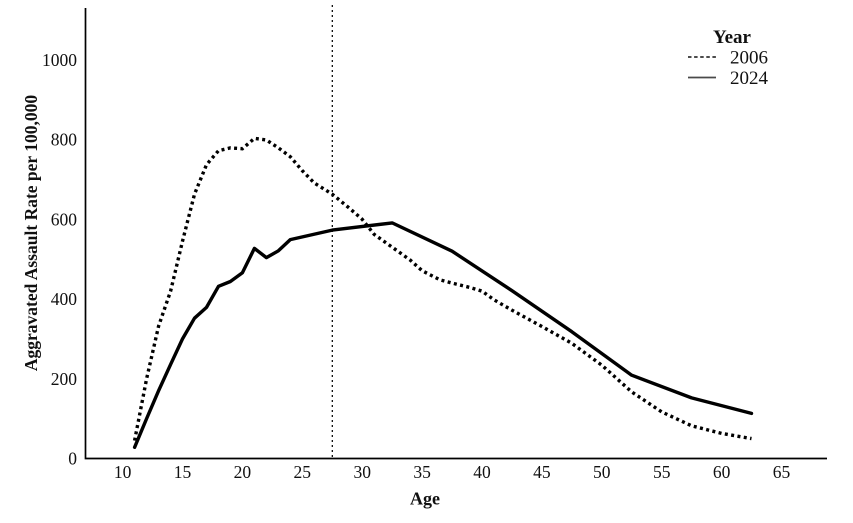 This screenshot has height=523, width=853. What do you see at coordinates (243, 472) in the screenshot?
I see `x-tick-label: 20` at bounding box center [243, 472].